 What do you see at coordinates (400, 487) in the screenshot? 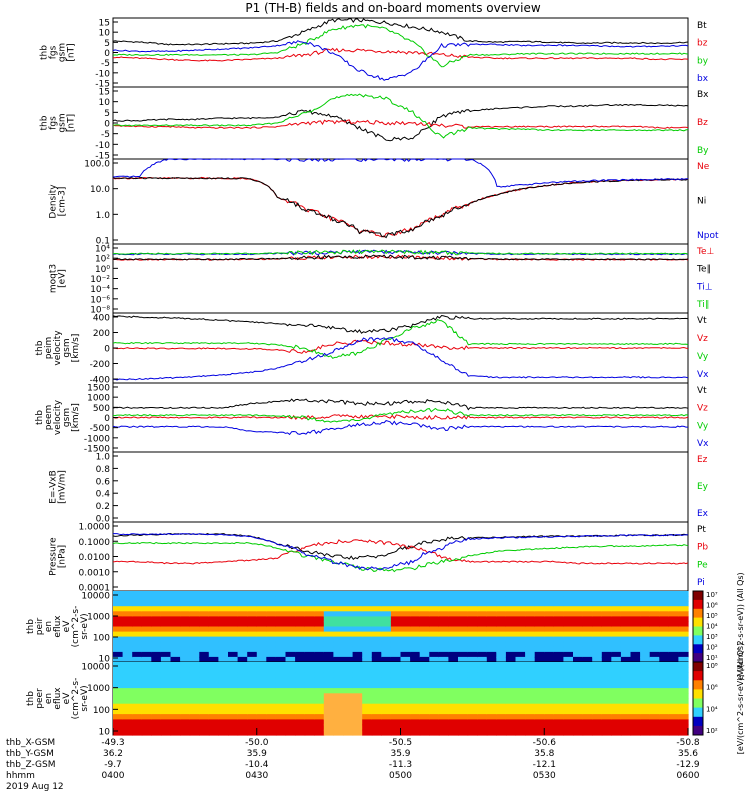
I see `panel-frame` at bounding box center [400, 487].